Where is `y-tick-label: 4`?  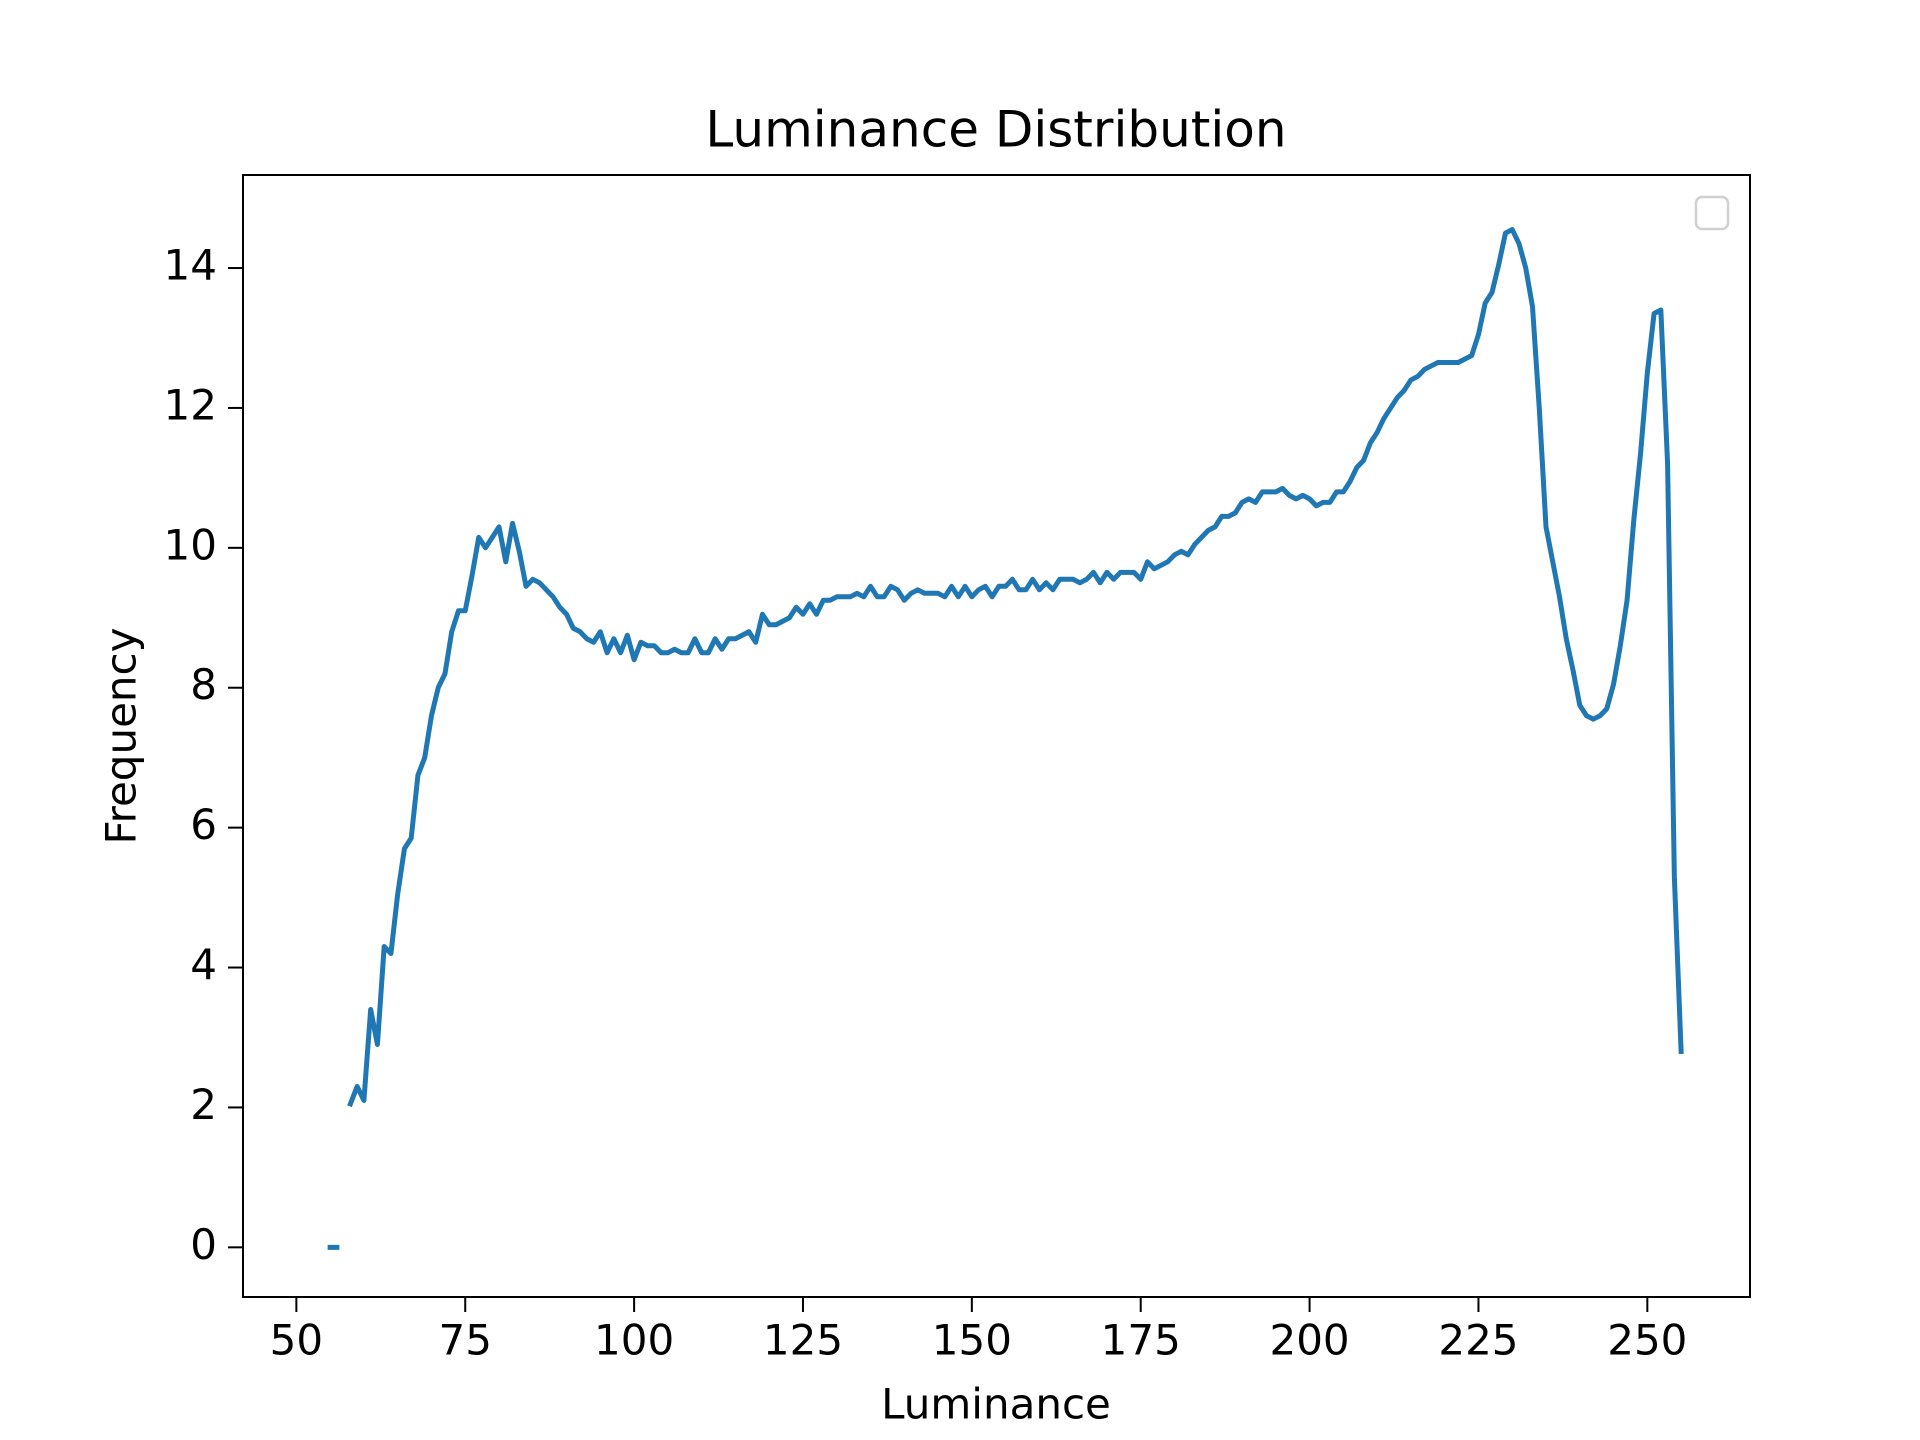 y-tick-label: 4 is located at coordinates (203, 964).